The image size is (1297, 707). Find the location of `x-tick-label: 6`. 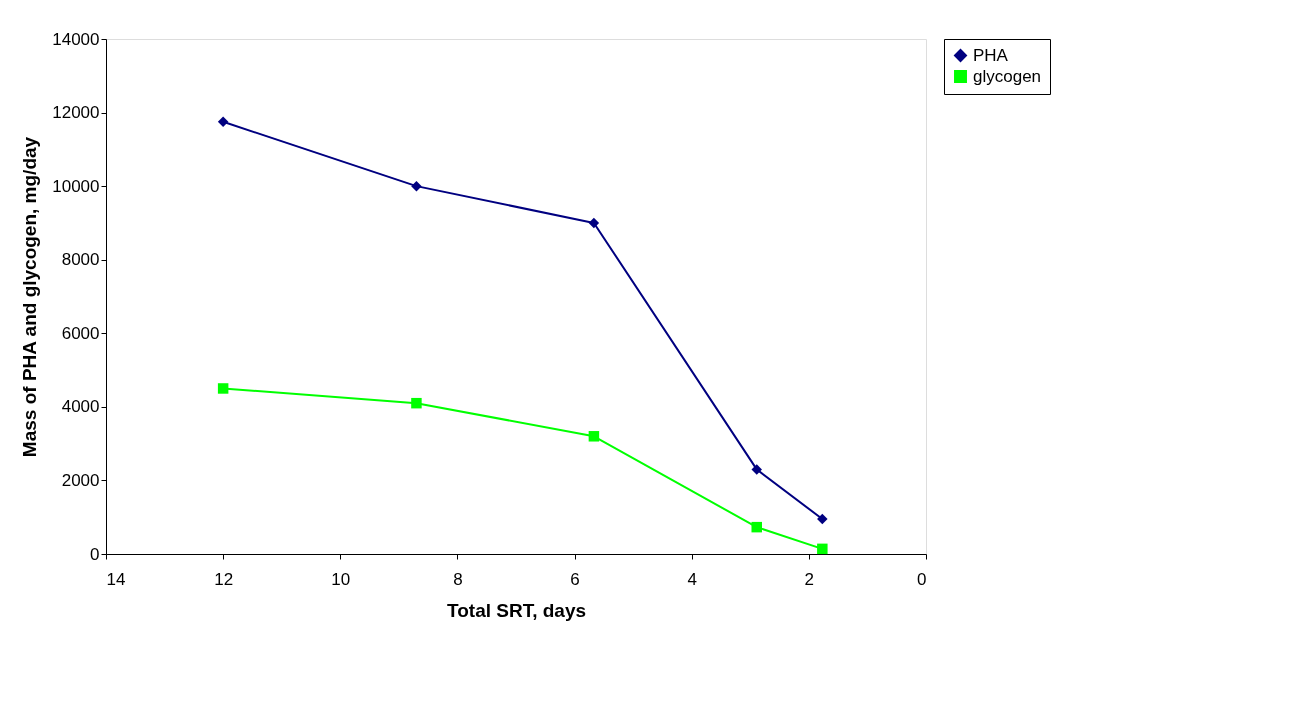

x-tick-label: 6 is located at coordinates (575, 579).